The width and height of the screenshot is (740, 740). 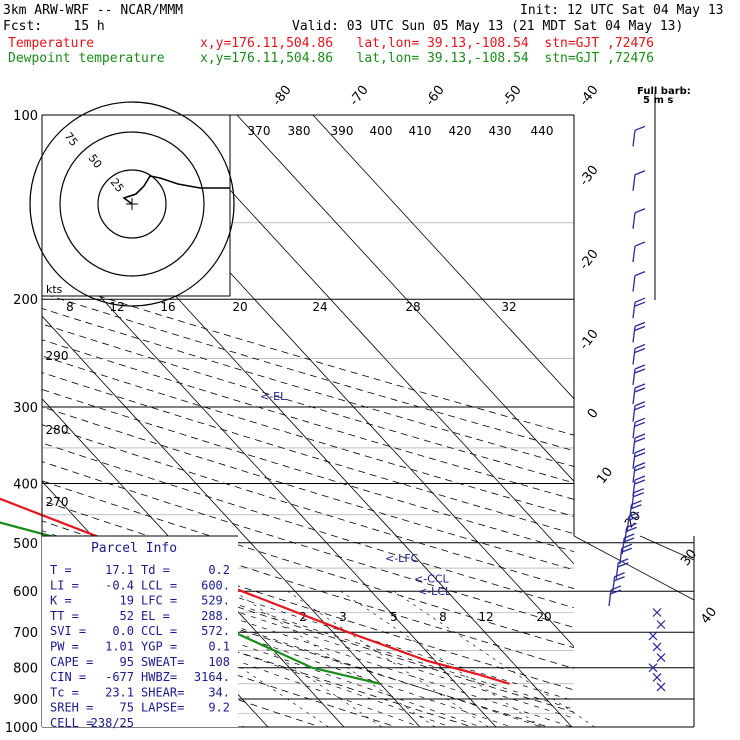 I want to click on hodograph-frame, so click(x=136, y=205).